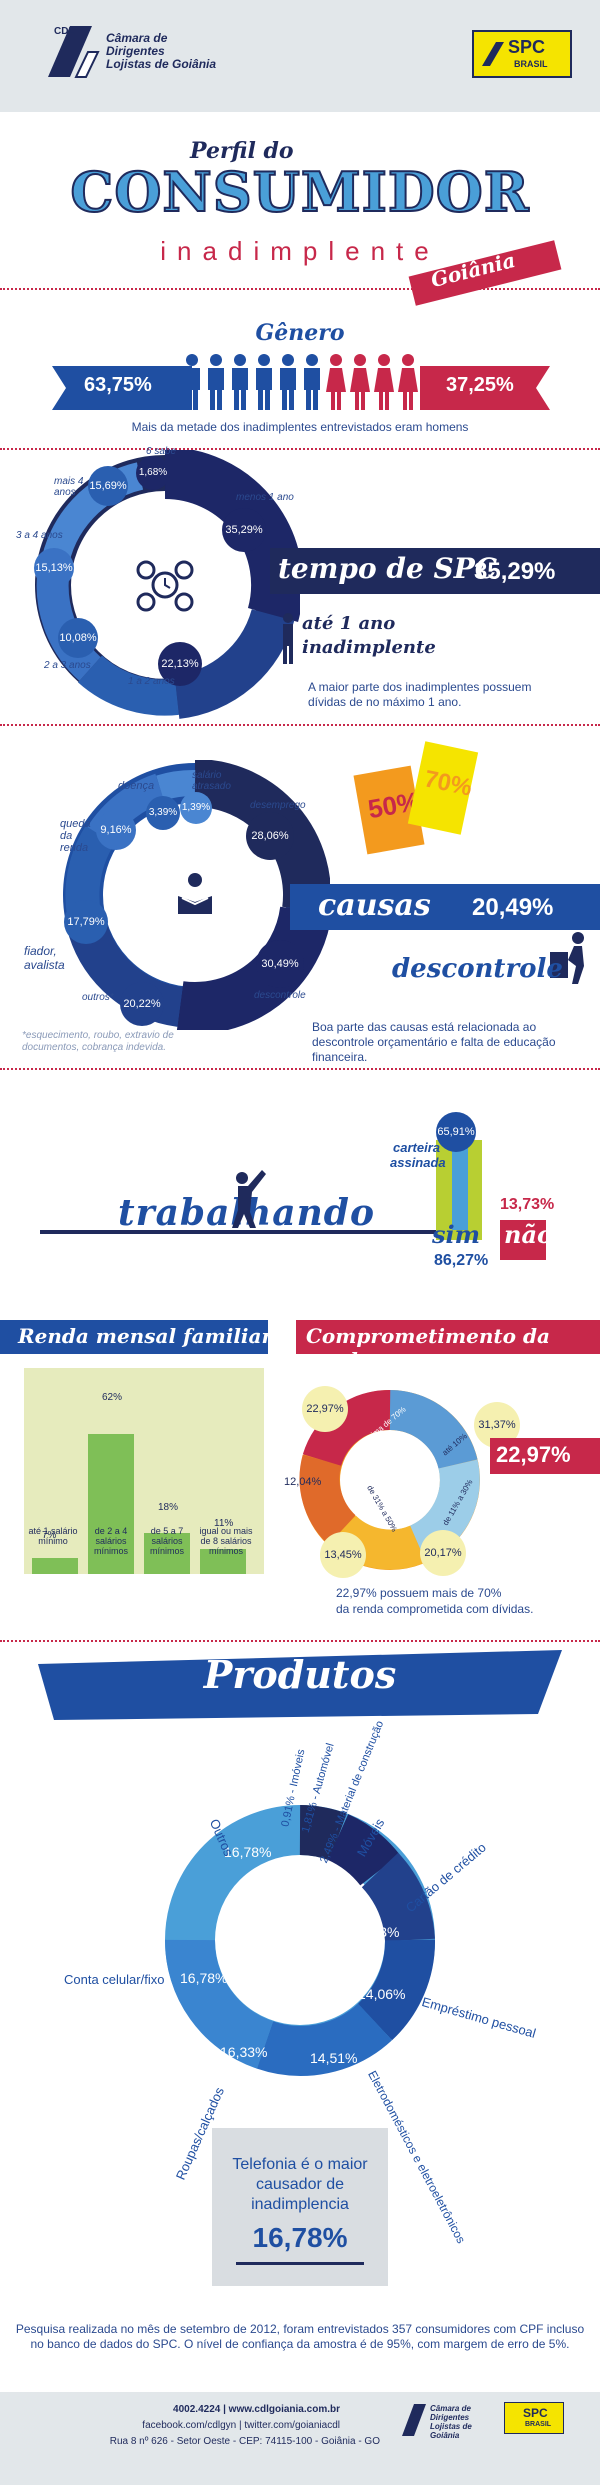 The height and width of the screenshot is (2485, 600). I want to click on tempo-value-2: 22,13%, so click(180, 664).